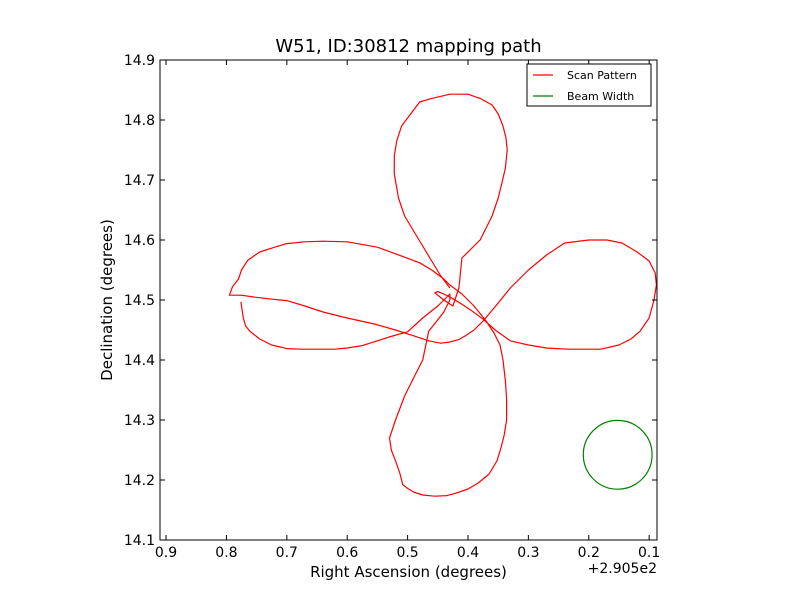 Image resolution: width=800 pixels, height=600 pixels. What do you see at coordinates (347, 553) in the screenshot?
I see `x-tick-label: 0.6` at bounding box center [347, 553].